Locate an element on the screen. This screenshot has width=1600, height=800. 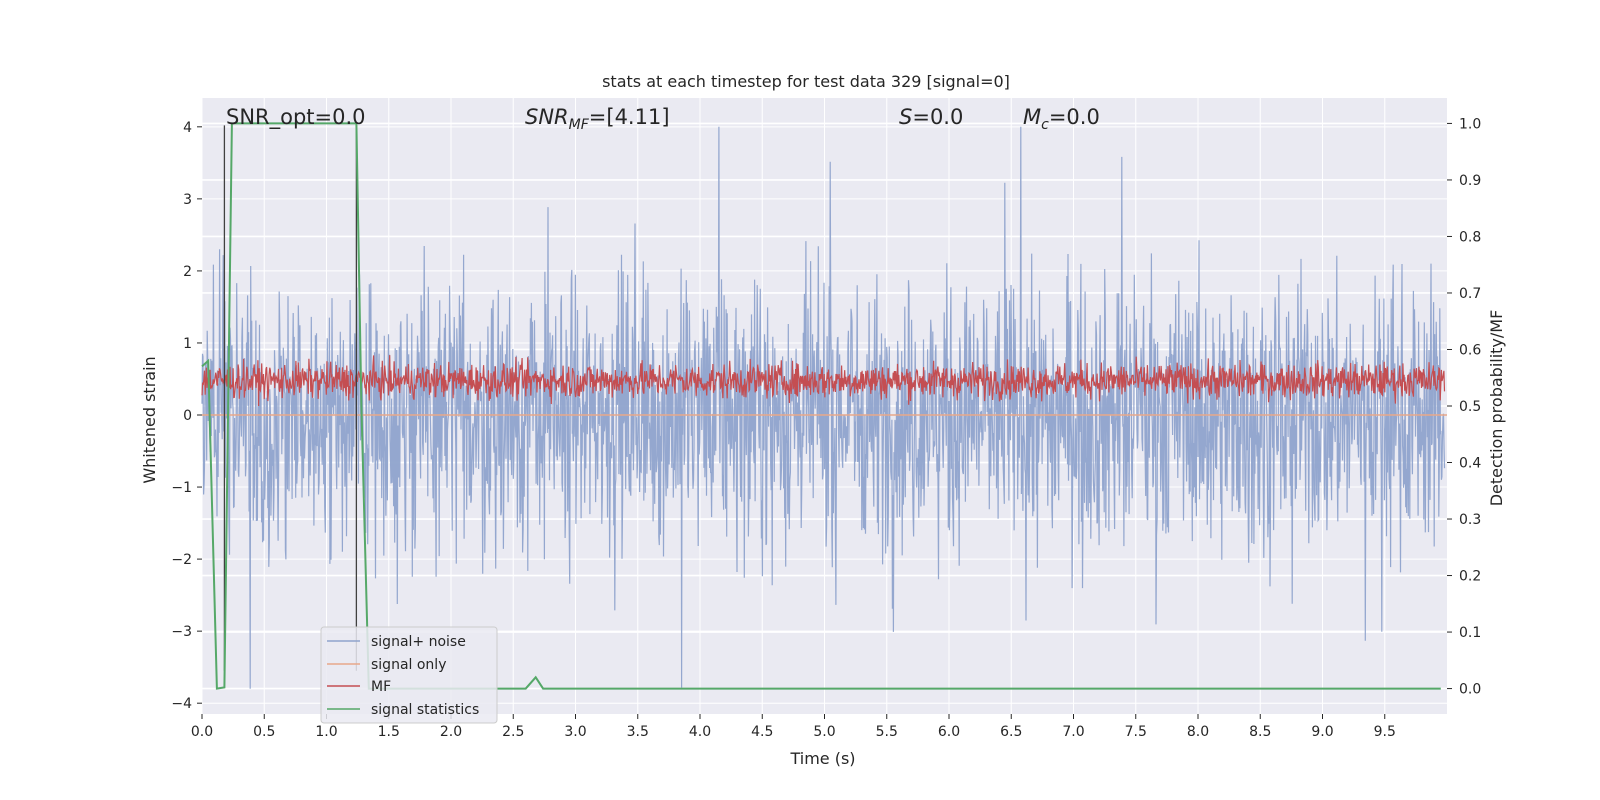
x-tick-label: 1.5 is located at coordinates (389, 732).